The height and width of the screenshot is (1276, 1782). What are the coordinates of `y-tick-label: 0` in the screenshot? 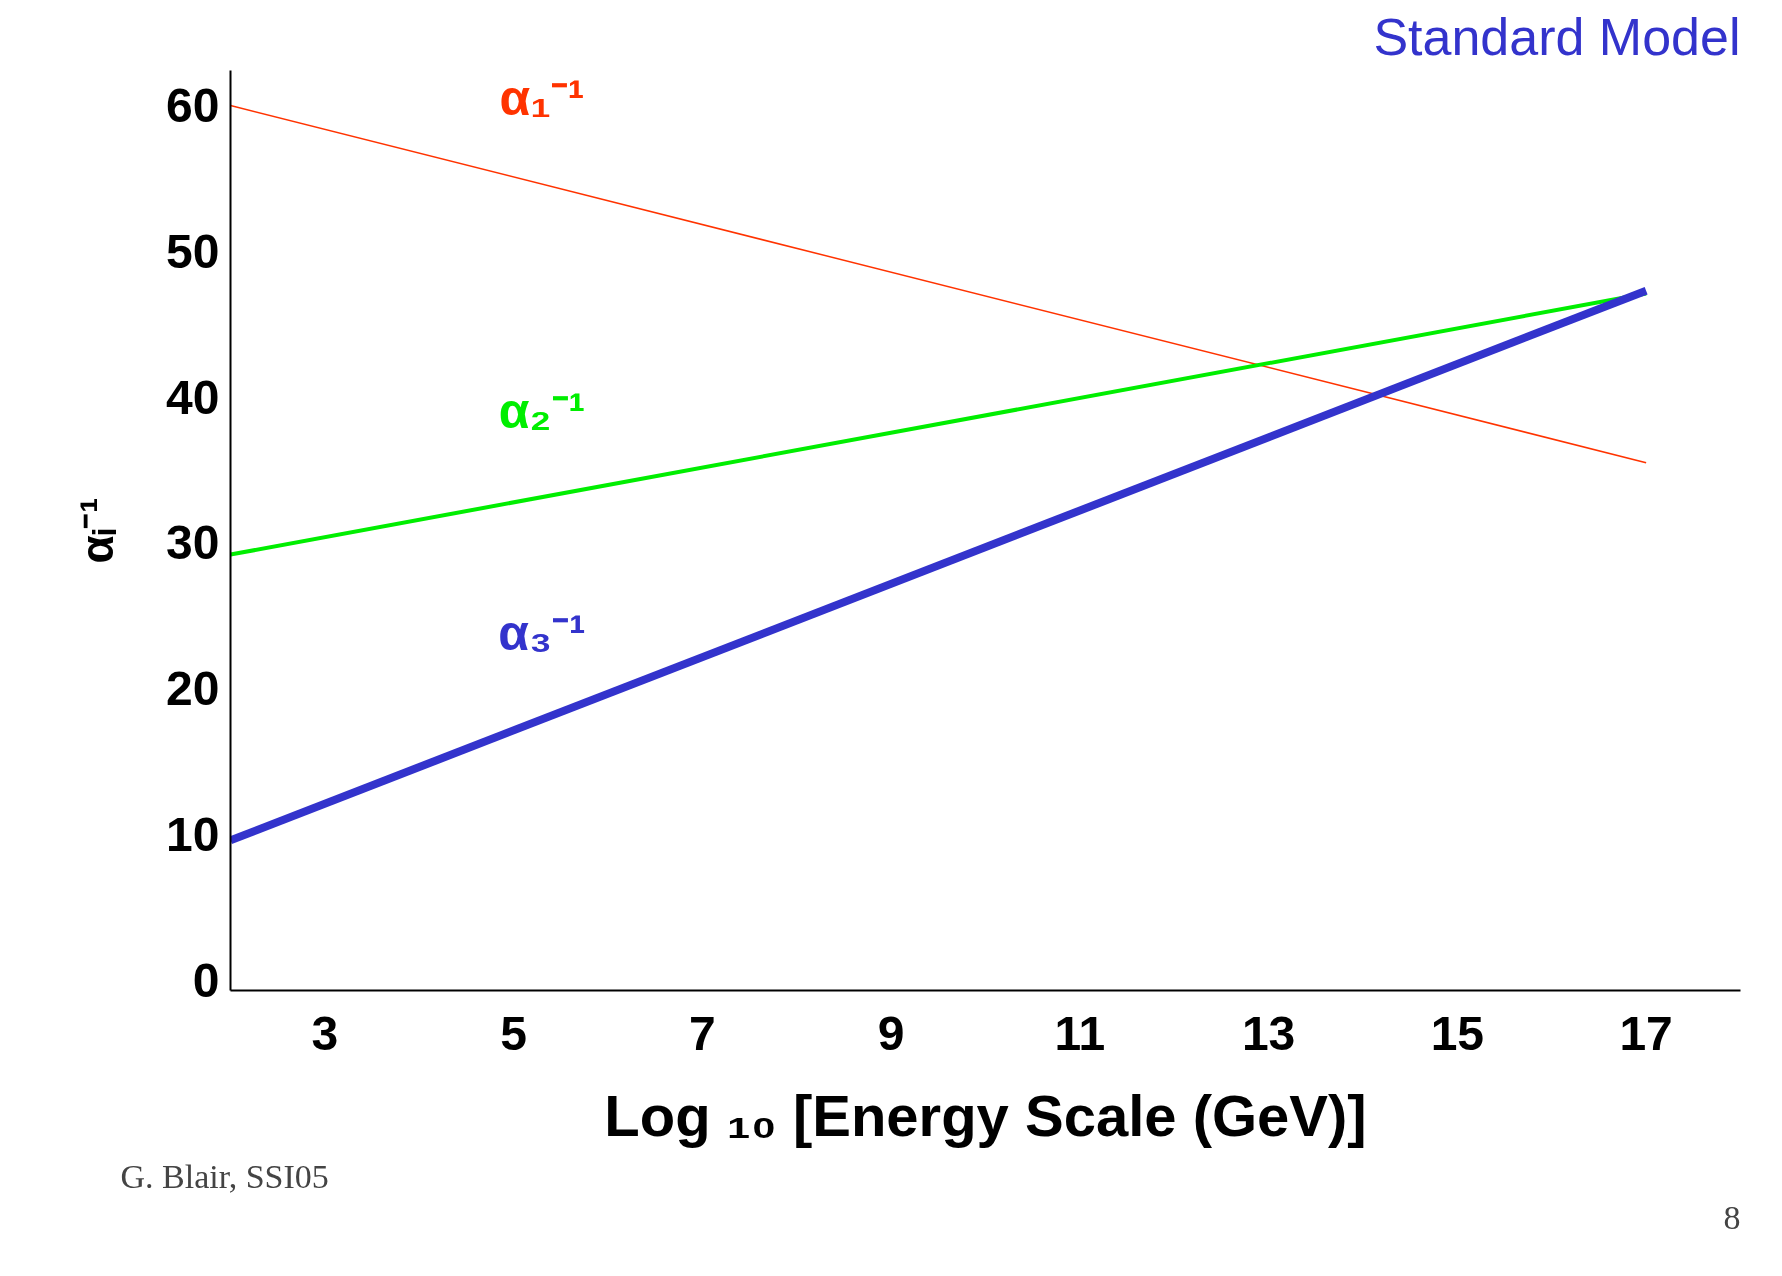 It's located at (206, 980).